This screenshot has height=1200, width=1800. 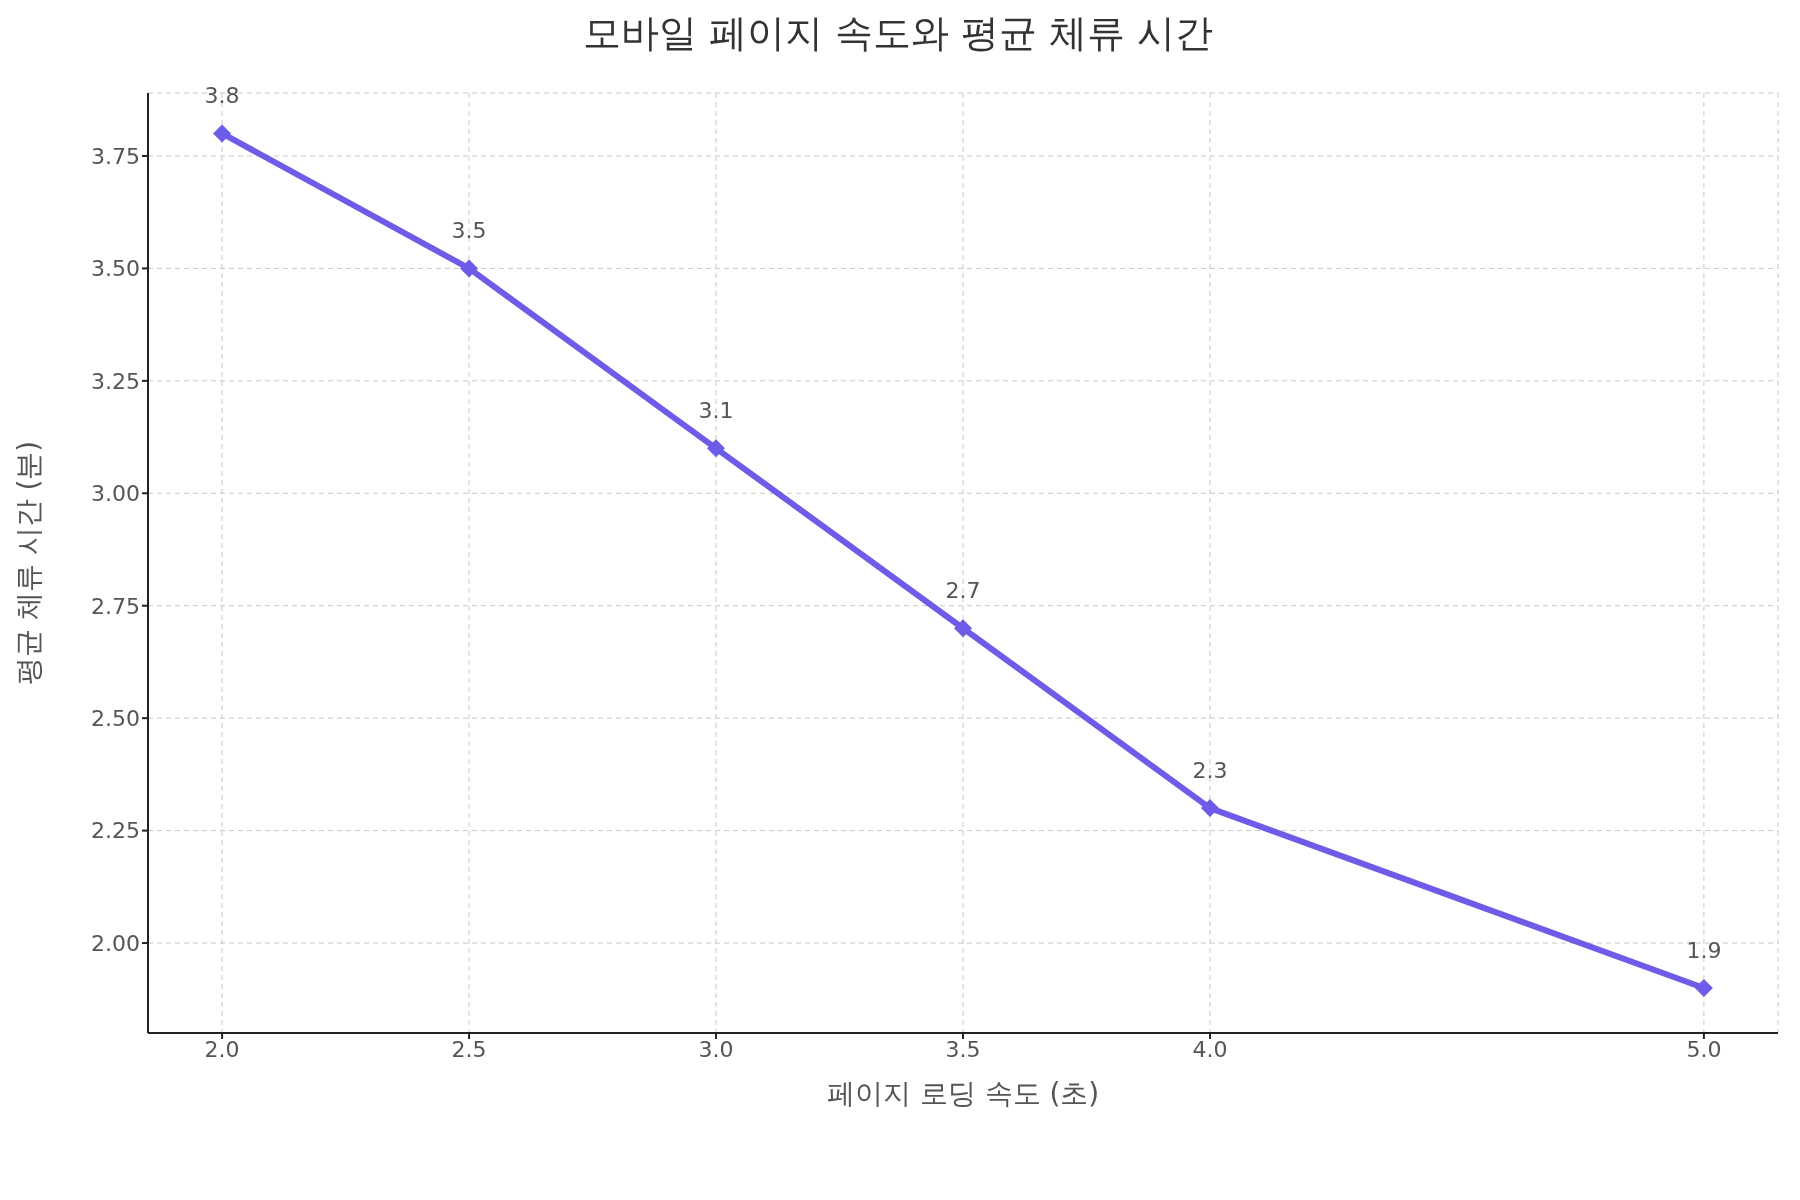 What do you see at coordinates (115, 831) in the screenshot?
I see `y-tick-label: 2.25` at bounding box center [115, 831].